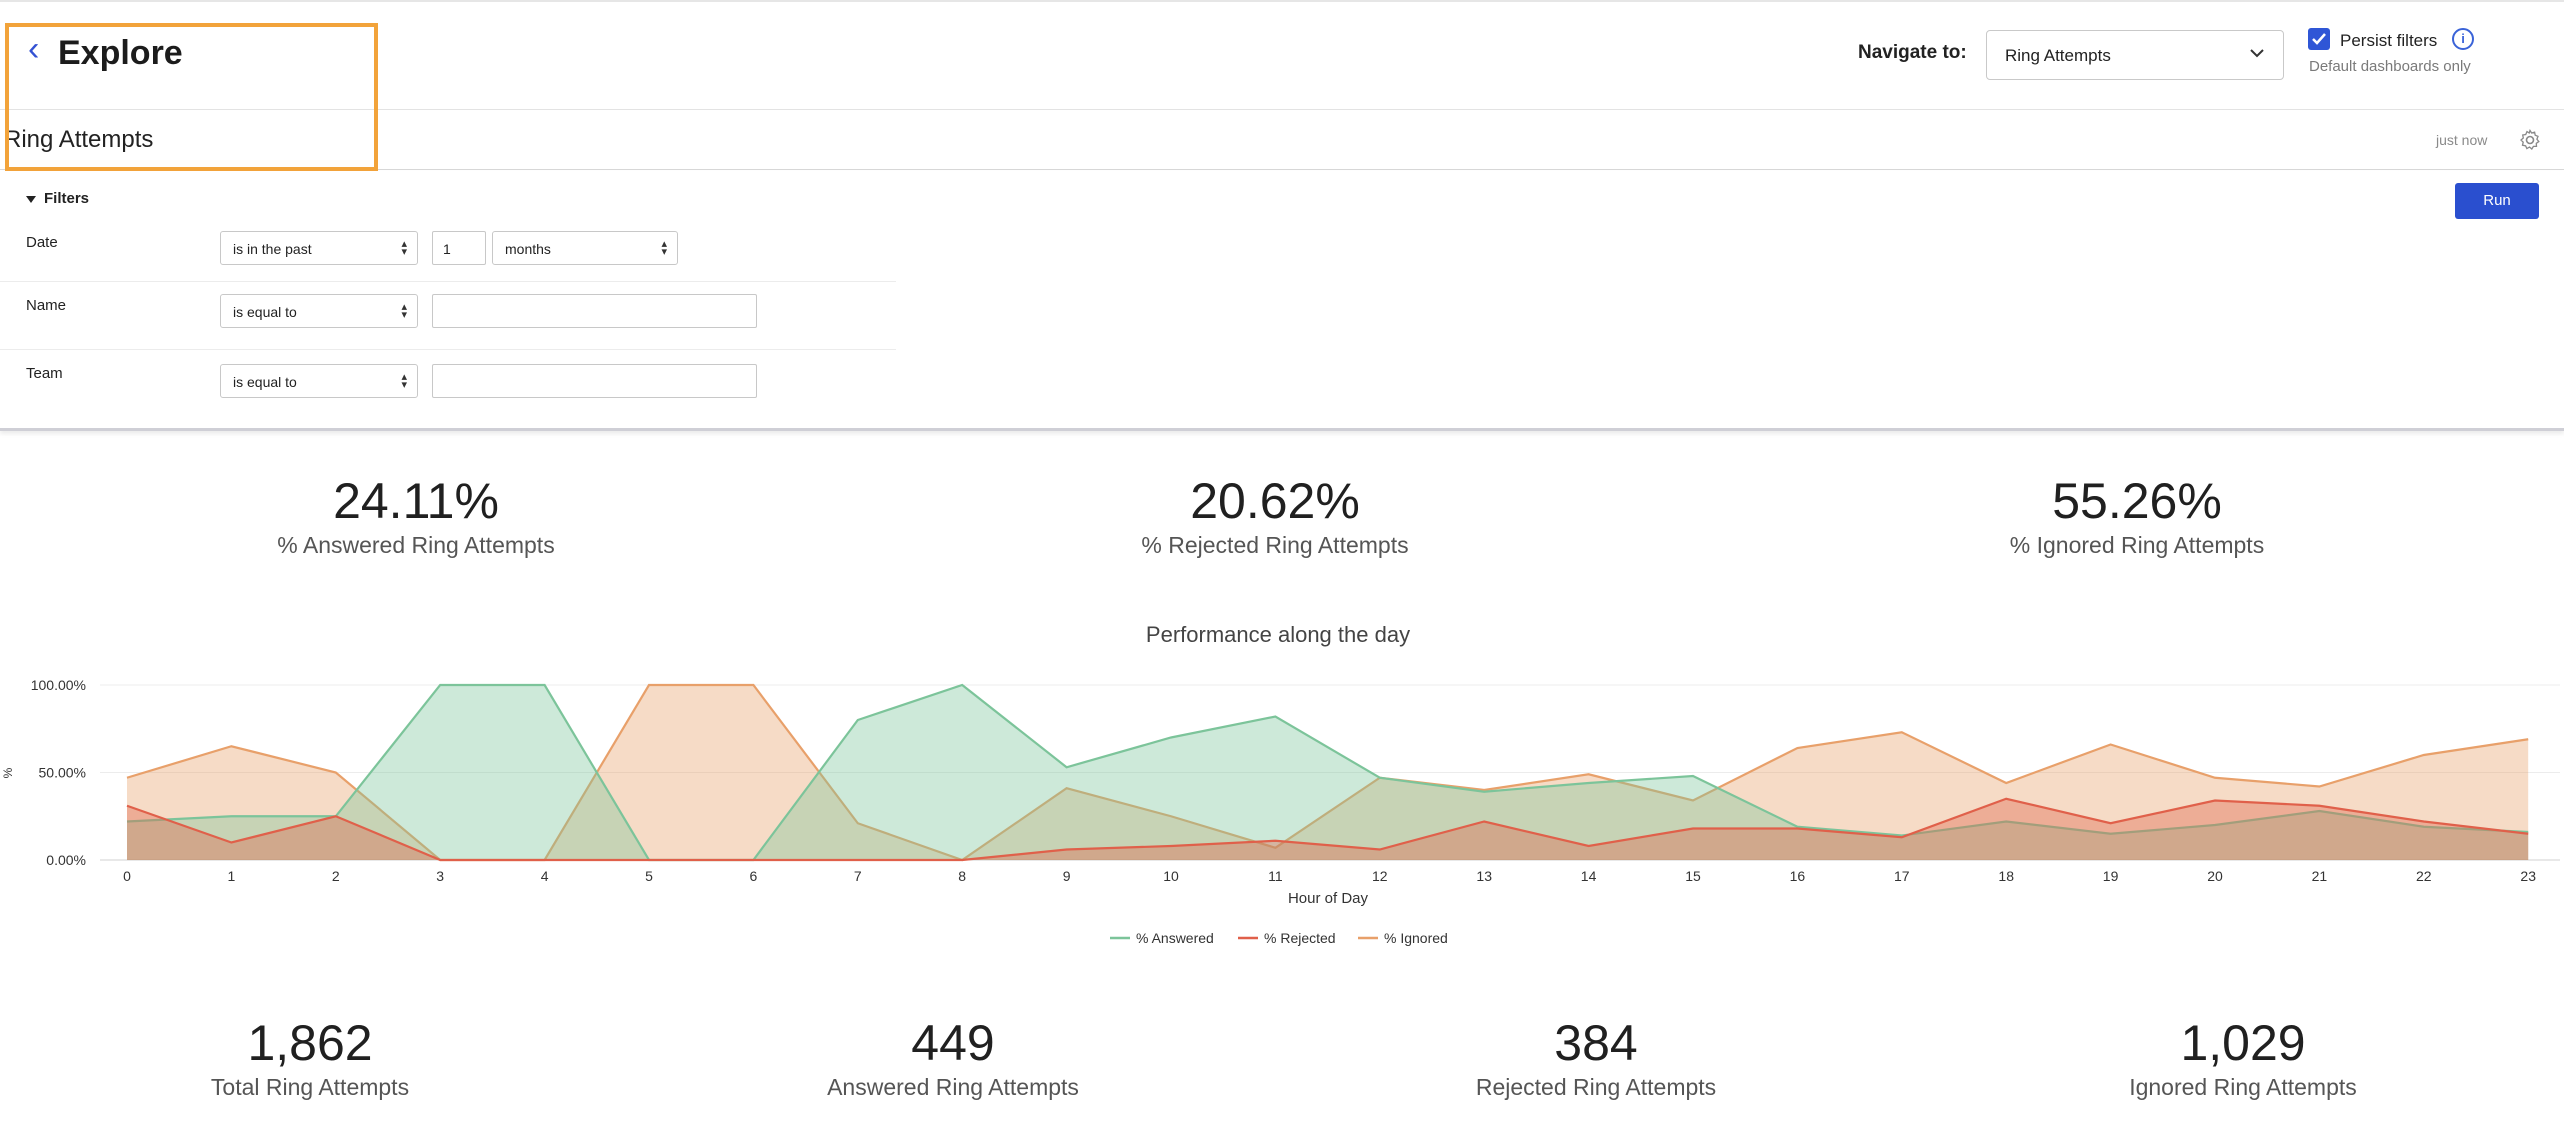  Describe the element at coordinates (1693, 876) in the screenshot. I see `x-tick-label: 15` at that location.